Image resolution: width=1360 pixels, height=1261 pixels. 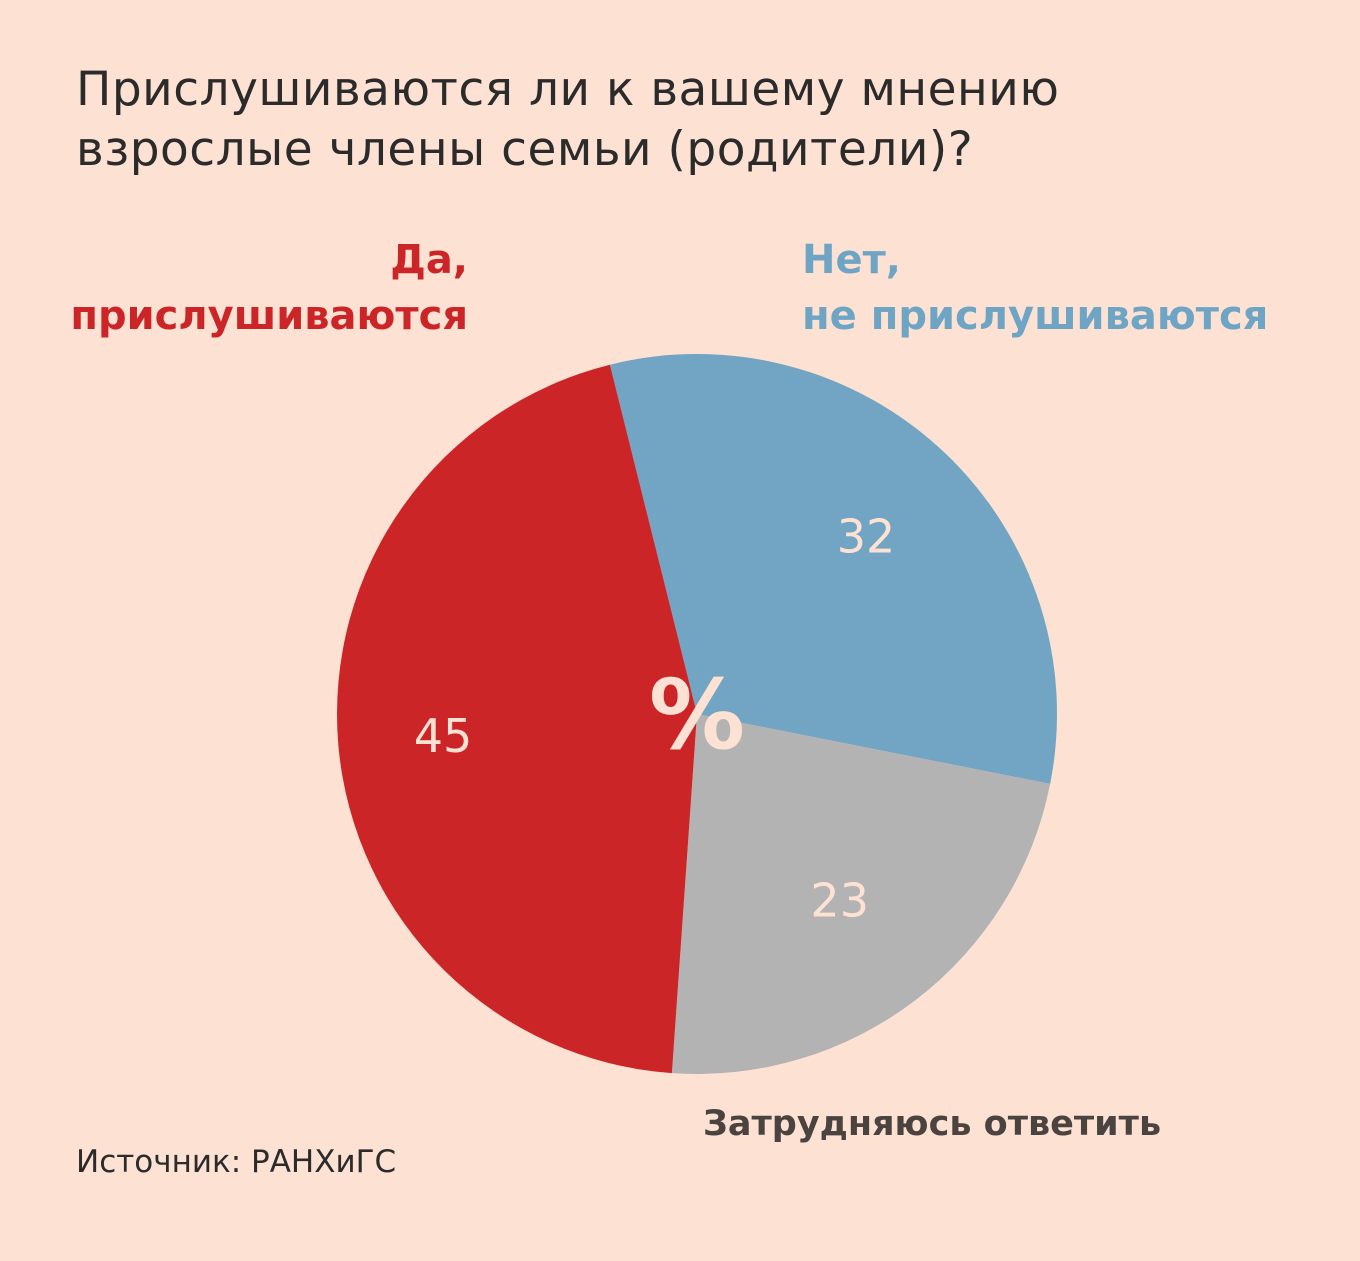 I want to click on legend-no-line-2: не прислушиваются, so click(x=1035, y=316).